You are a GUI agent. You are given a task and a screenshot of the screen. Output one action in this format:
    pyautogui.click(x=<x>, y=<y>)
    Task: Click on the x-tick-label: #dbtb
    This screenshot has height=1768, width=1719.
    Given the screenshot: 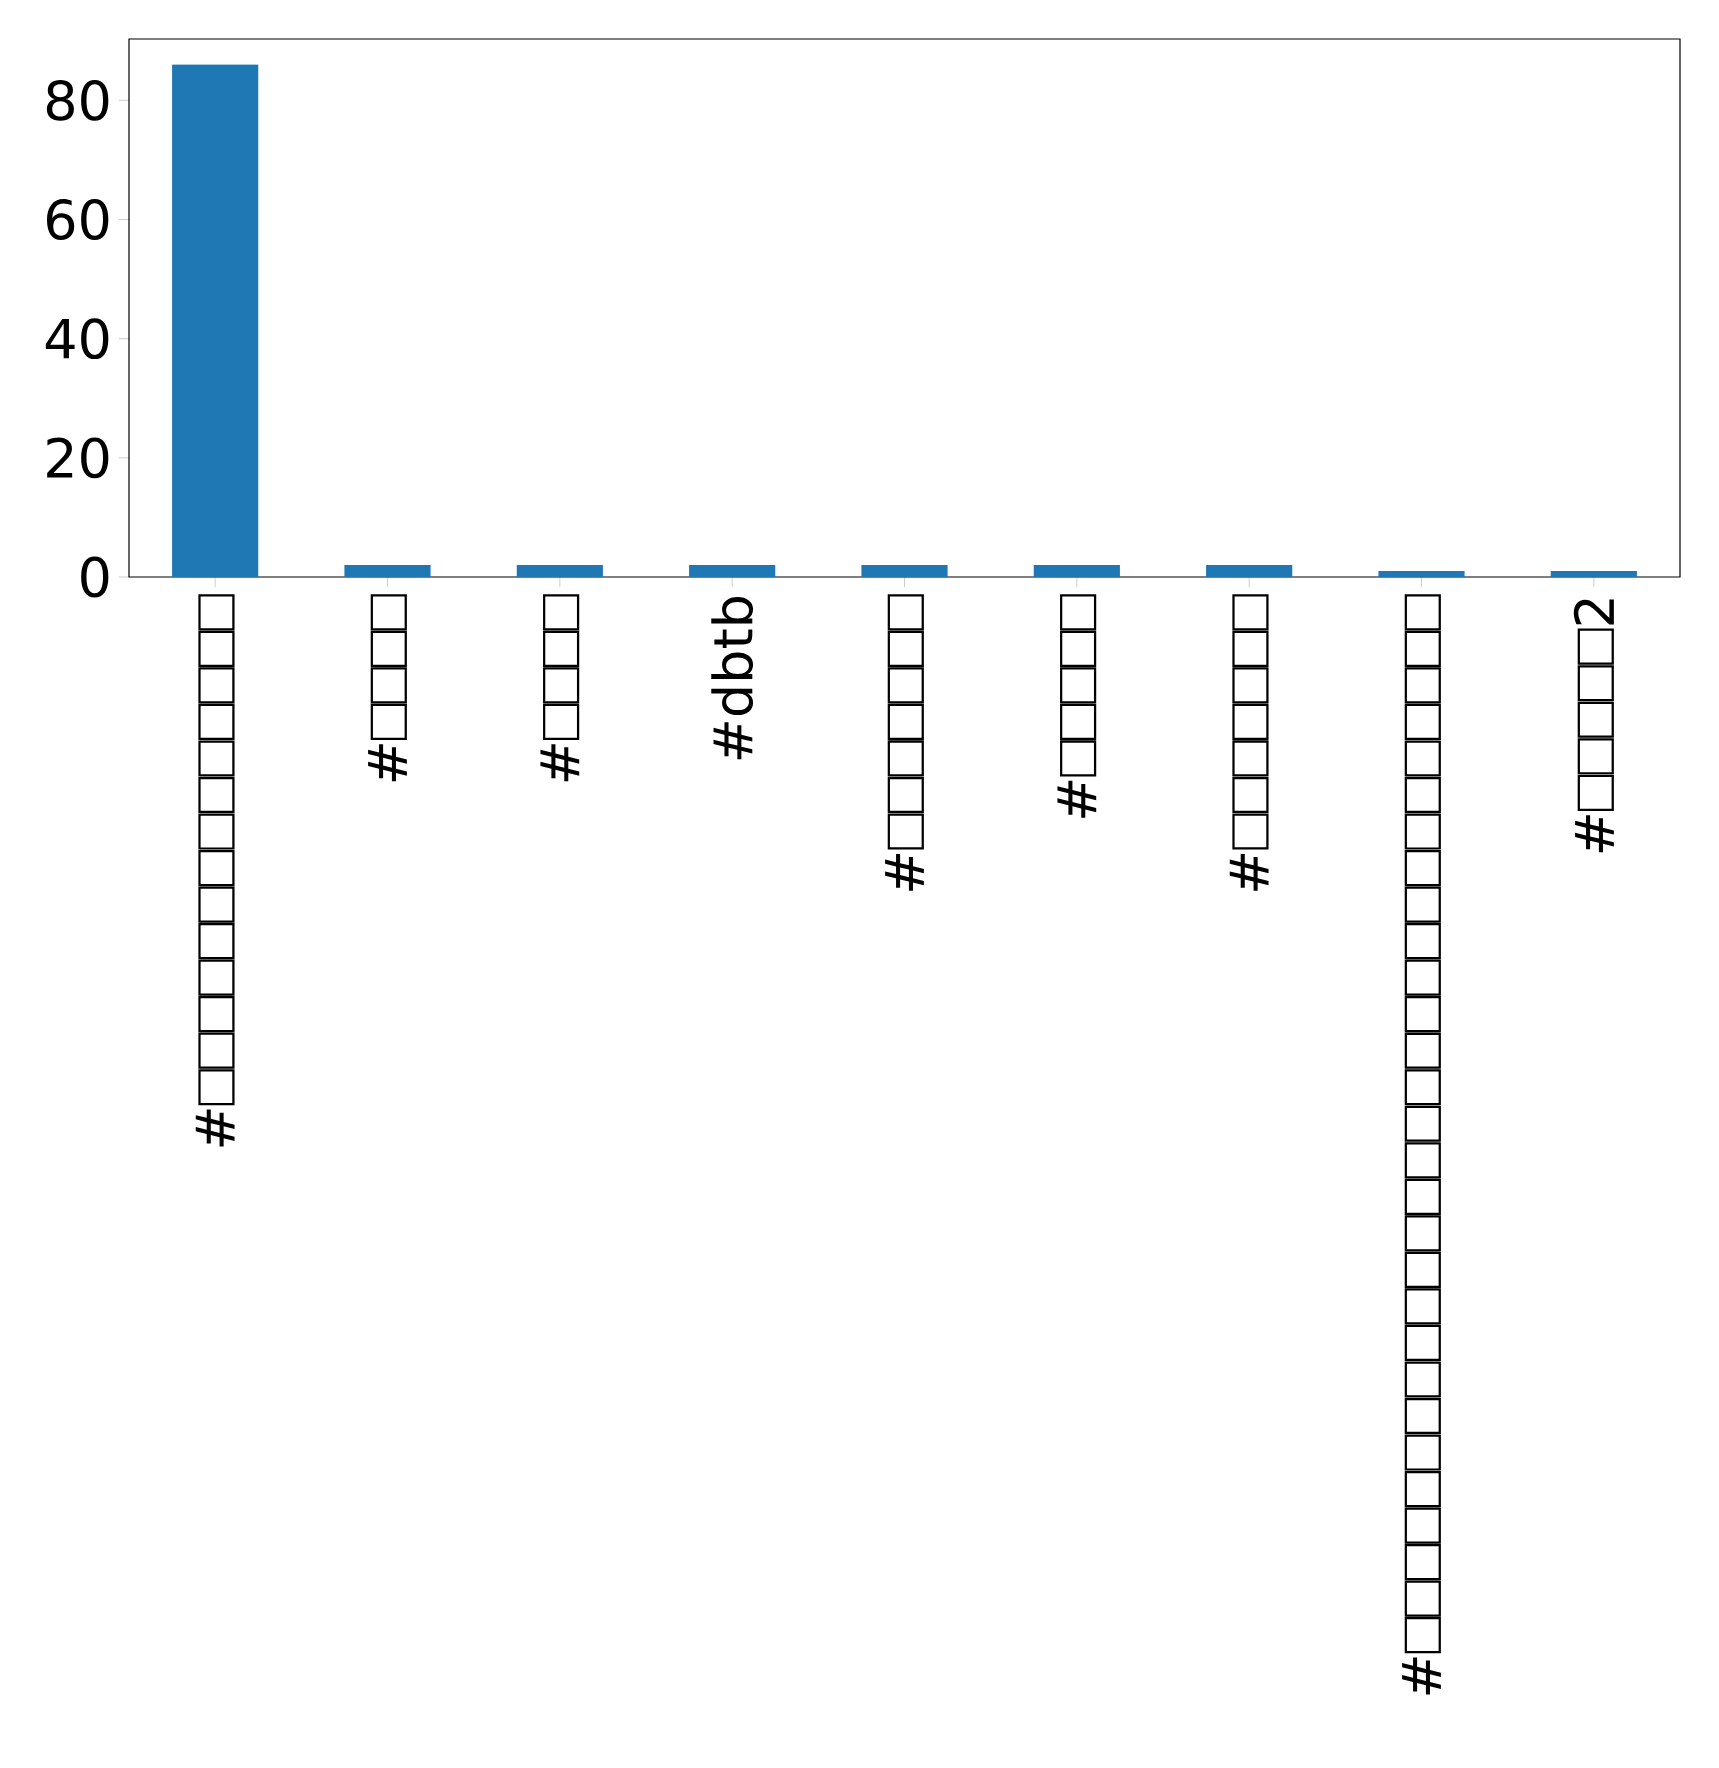 What is the action you would take?
    pyautogui.click(x=732, y=678)
    